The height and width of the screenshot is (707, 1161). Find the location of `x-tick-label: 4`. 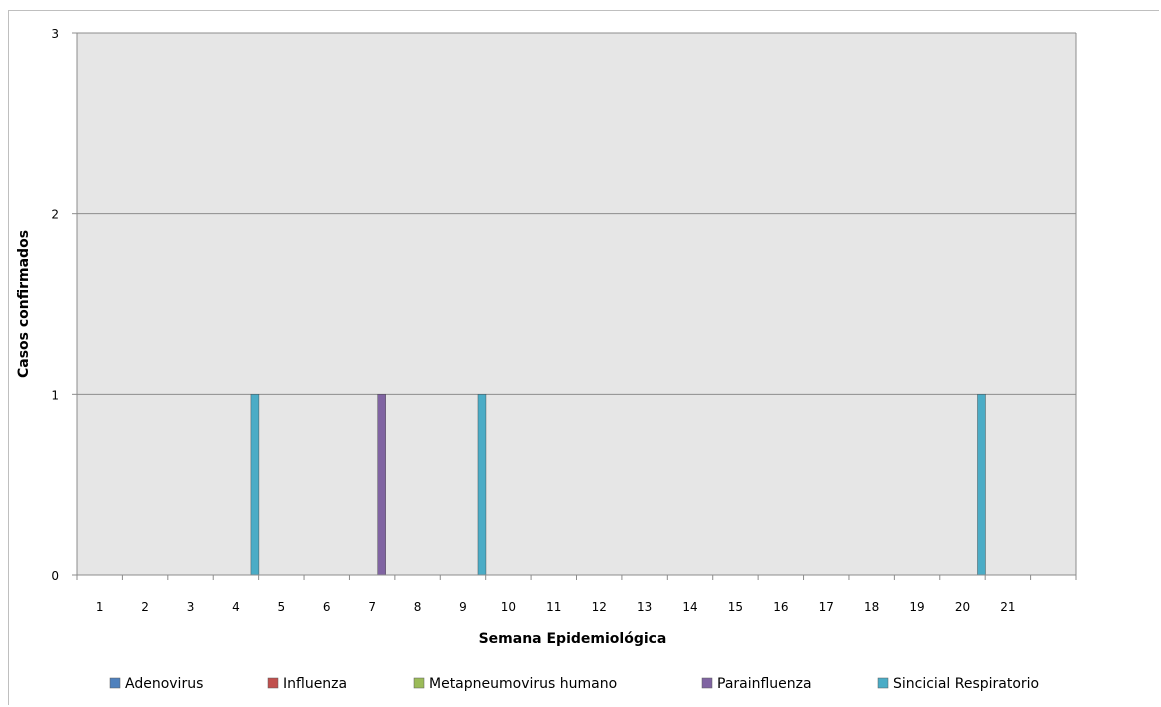

x-tick-label: 4 is located at coordinates (236, 607).